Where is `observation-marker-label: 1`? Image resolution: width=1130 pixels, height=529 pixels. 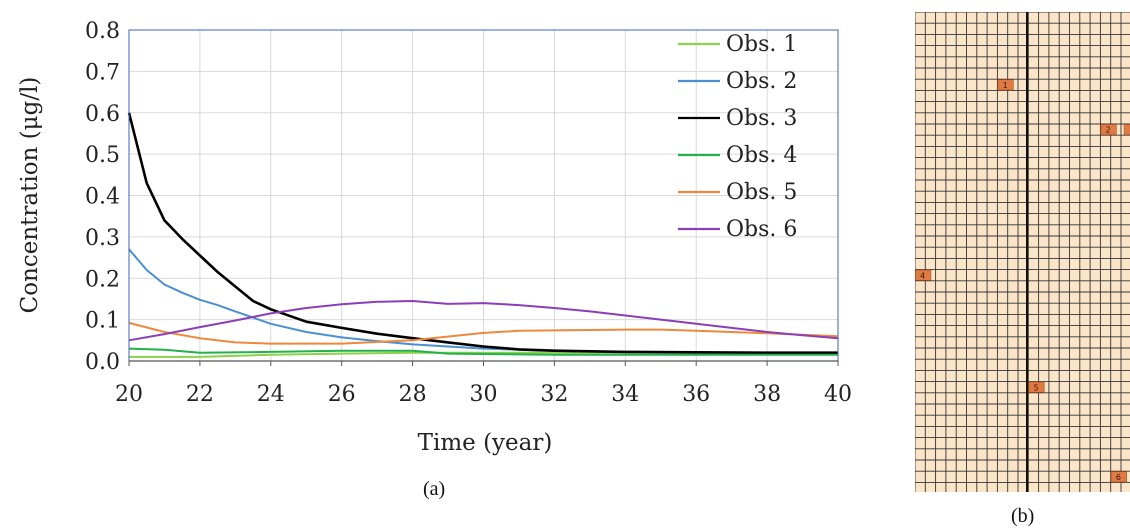 observation-marker-label: 1 is located at coordinates (1005, 85).